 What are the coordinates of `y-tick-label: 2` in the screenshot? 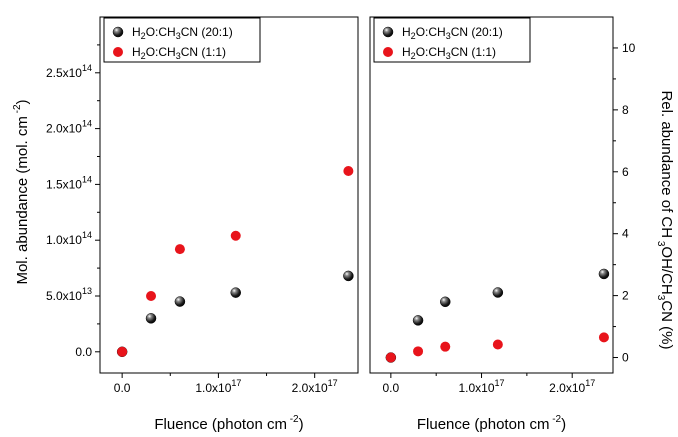 It's located at (625, 296).